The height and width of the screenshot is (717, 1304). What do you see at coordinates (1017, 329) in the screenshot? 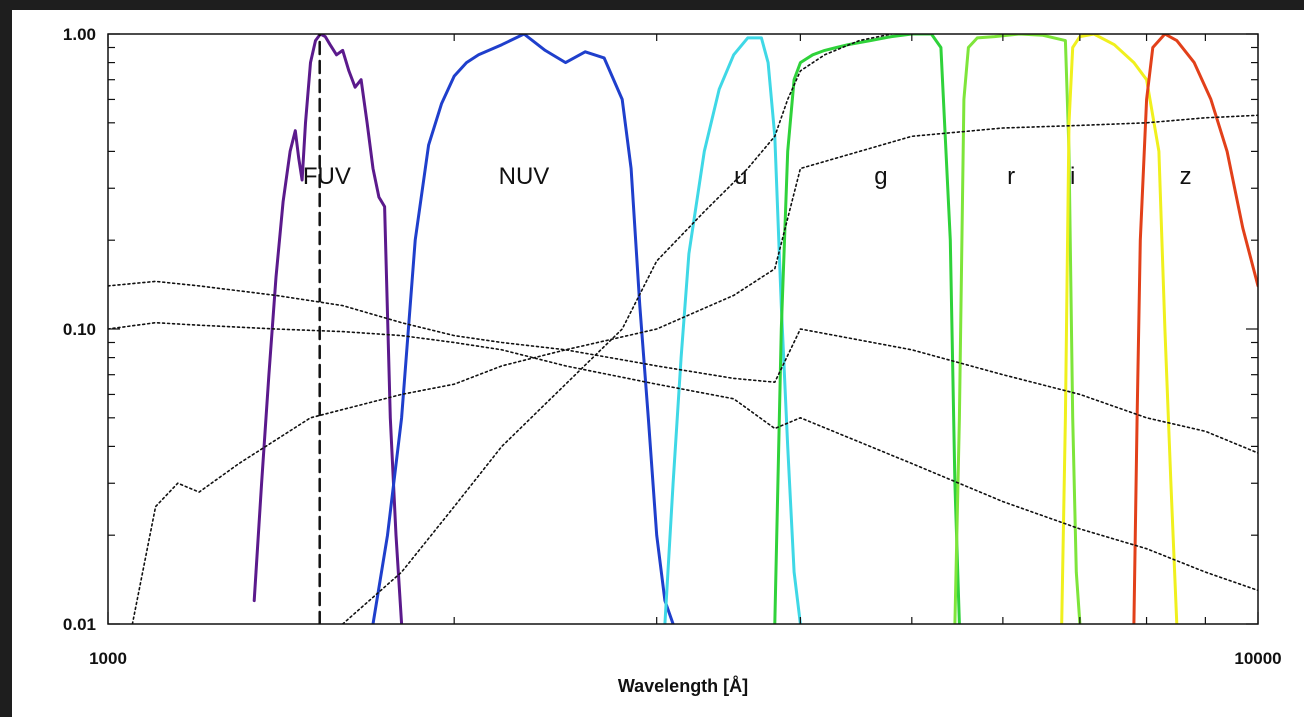
I see `series-line-r` at bounding box center [1017, 329].